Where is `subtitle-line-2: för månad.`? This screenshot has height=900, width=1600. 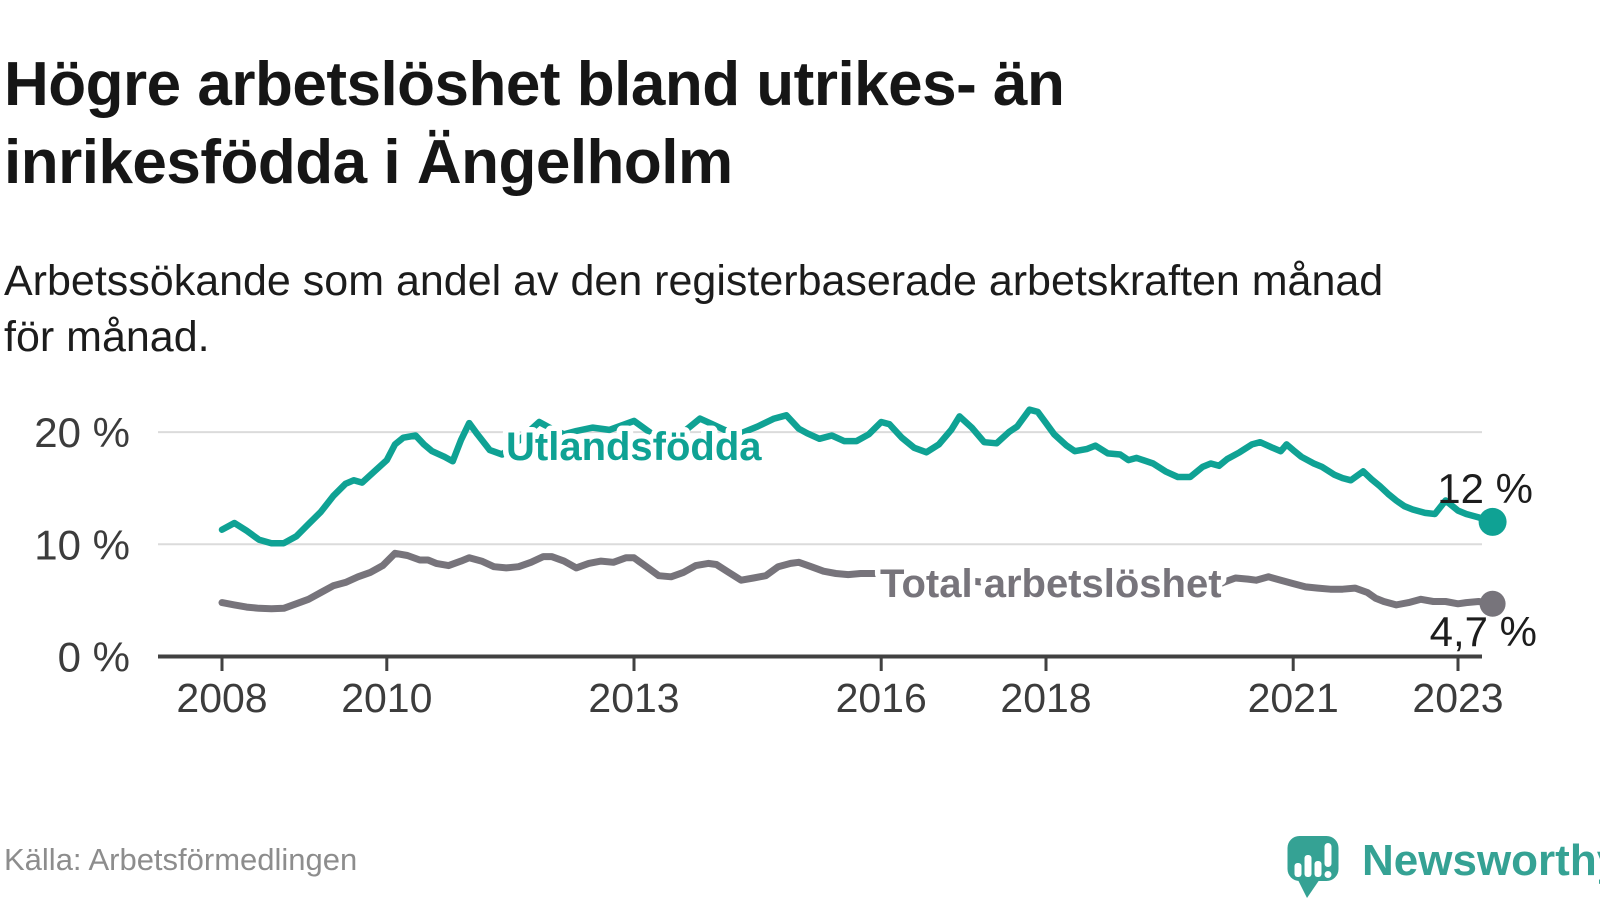 subtitle-line-2: för månad. is located at coordinates (107, 337).